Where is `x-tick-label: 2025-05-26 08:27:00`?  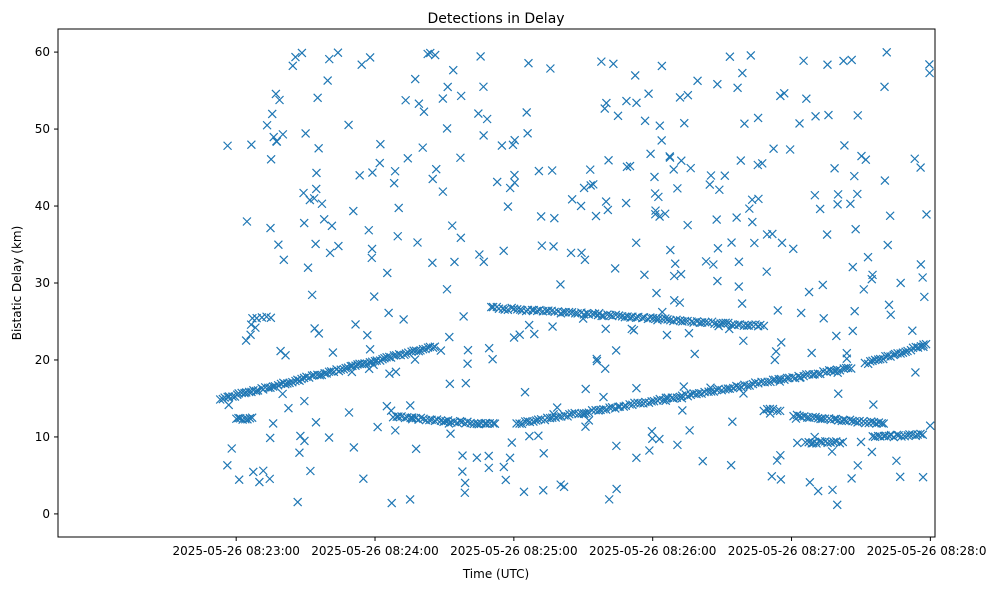 x-tick-label: 2025-05-26 08:27:00 is located at coordinates (791, 551).